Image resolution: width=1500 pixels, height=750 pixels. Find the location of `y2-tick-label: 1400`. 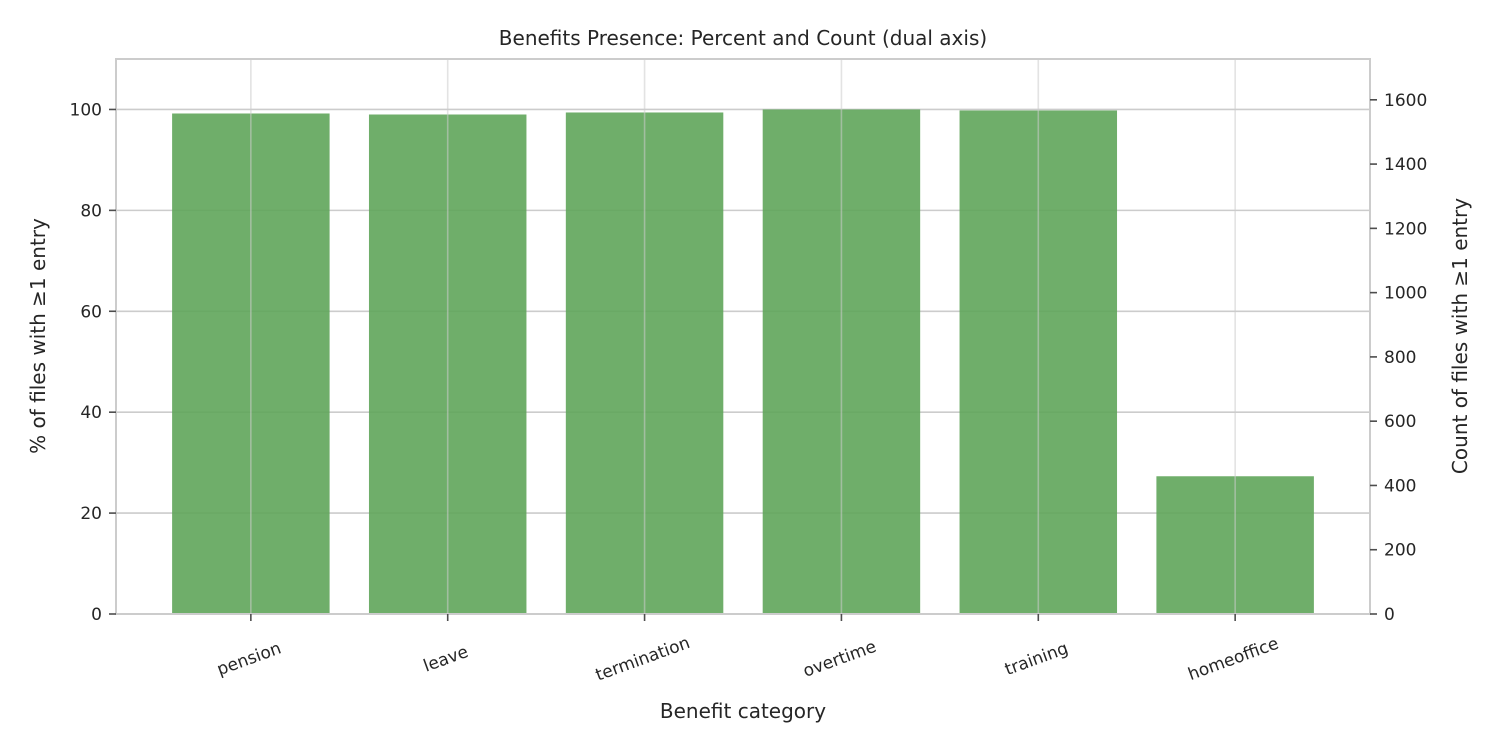

y2-tick-label: 1400 is located at coordinates (1405, 165).